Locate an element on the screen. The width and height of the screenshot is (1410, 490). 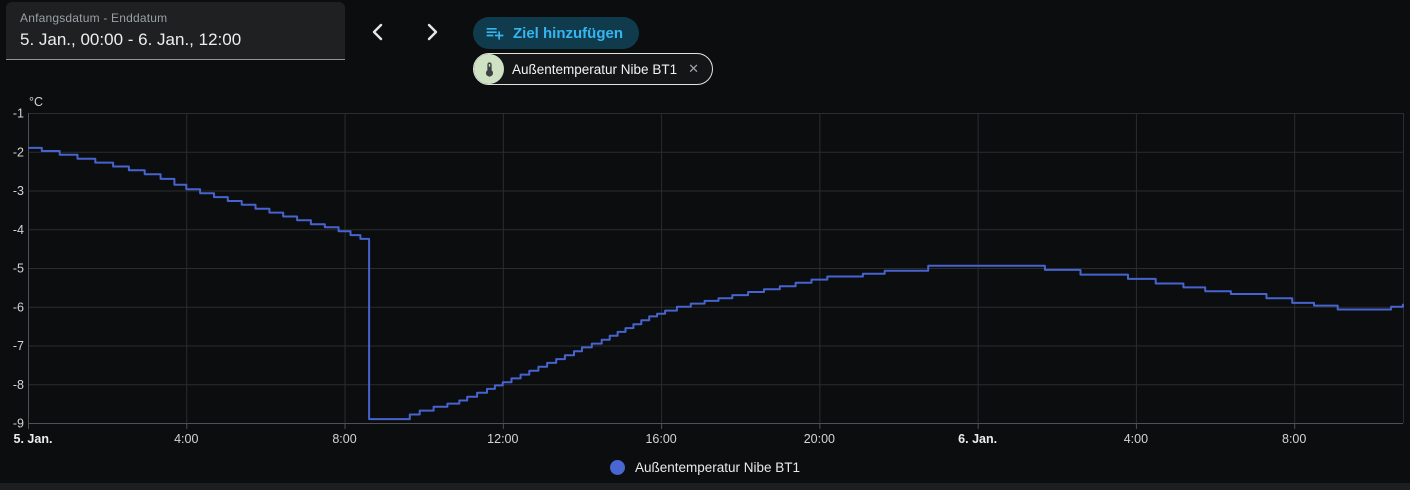
svg-text: 6. Jan. is located at coordinates (977, 439).